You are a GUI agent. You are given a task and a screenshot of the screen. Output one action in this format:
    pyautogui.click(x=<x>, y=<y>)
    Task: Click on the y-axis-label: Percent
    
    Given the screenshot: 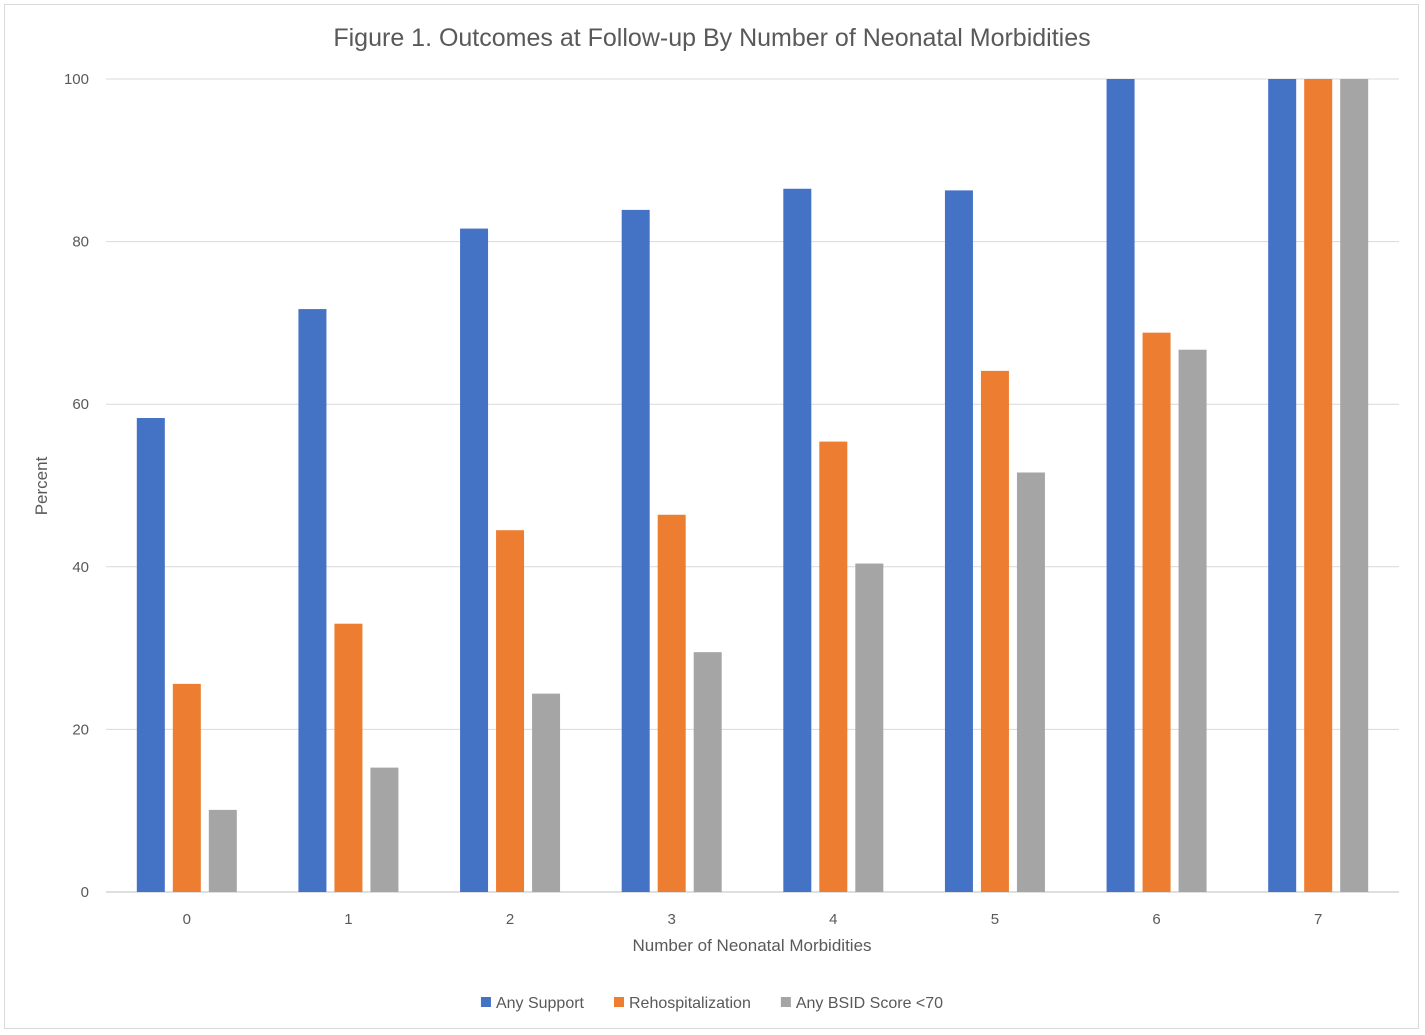 What is the action you would take?
    pyautogui.click(x=41, y=485)
    